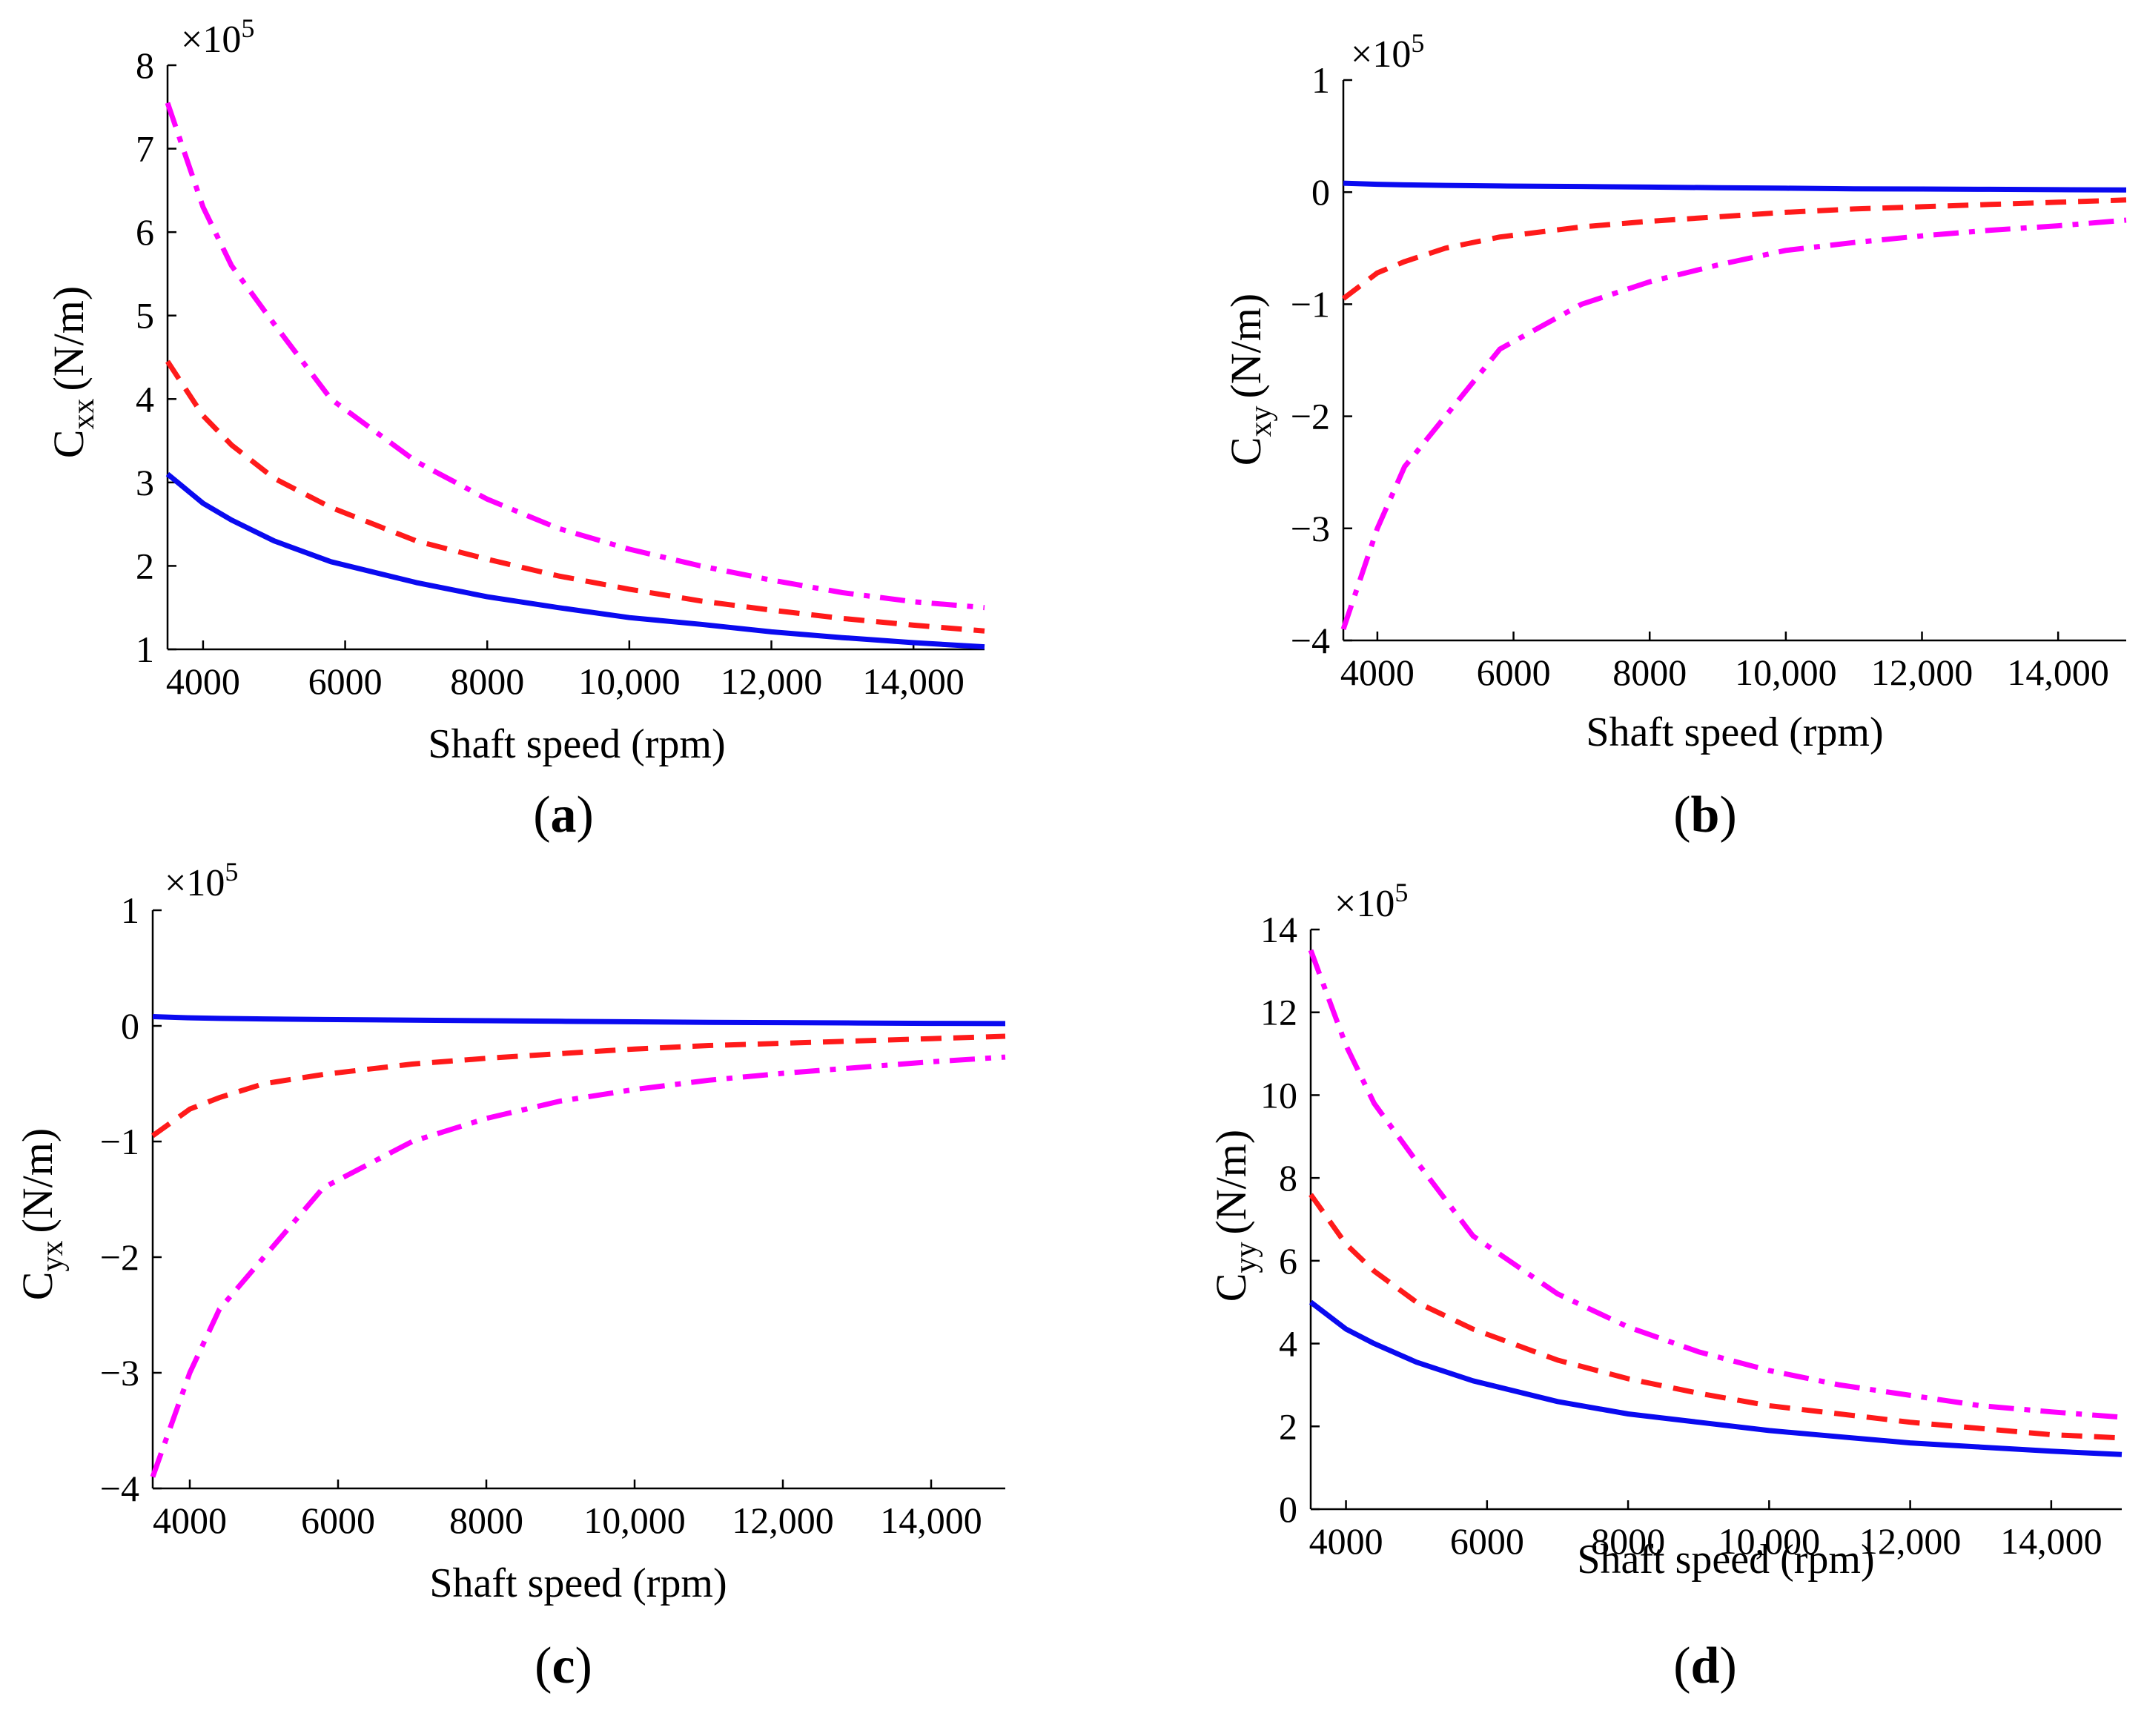 Image resolution: width=2144 pixels, height=1736 pixels. Describe the element at coordinates (145, 232) in the screenshot. I see `y-tick-label-a: 6` at that location.